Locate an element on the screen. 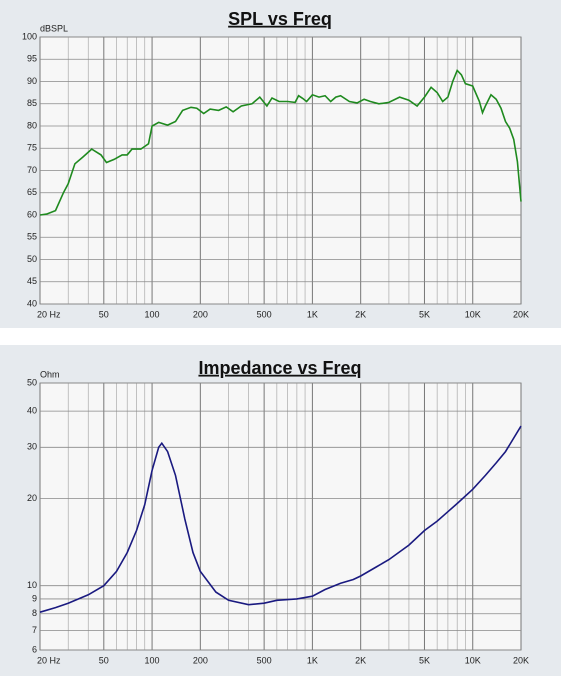 Image resolution: width=561 pixels, height=676 pixels. y-axis-label: dBSPL is located at coordinates (54, 28).